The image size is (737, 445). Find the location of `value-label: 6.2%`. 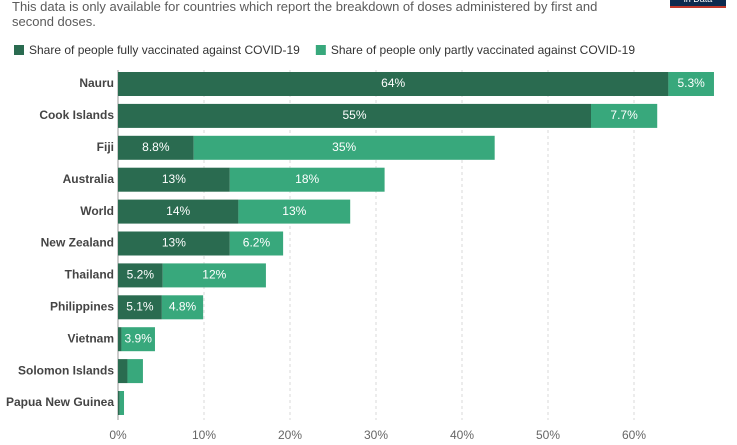

value-label: 6.2% is located at coordinates (257, 243).